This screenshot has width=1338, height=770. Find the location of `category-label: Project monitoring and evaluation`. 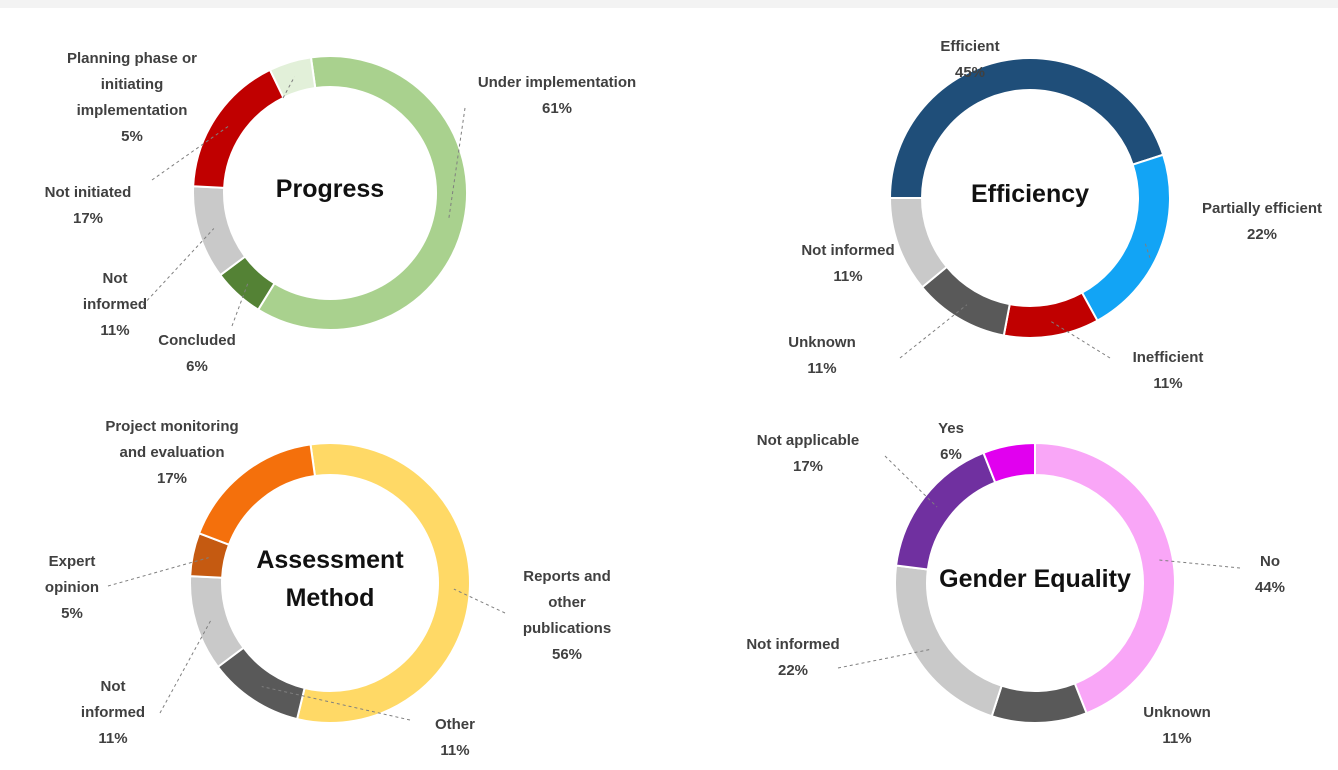

category-label: Project monitoring and evaluation is located at coordinates (172, 439).